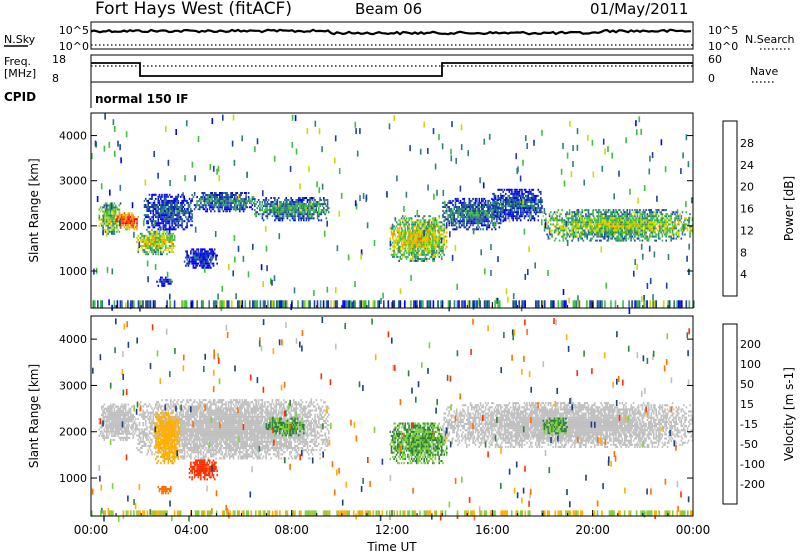  Describe the element at coordinates (96, 95) in the screenshot. I see `cpid-row: CPID normal 150 IF` at that location.